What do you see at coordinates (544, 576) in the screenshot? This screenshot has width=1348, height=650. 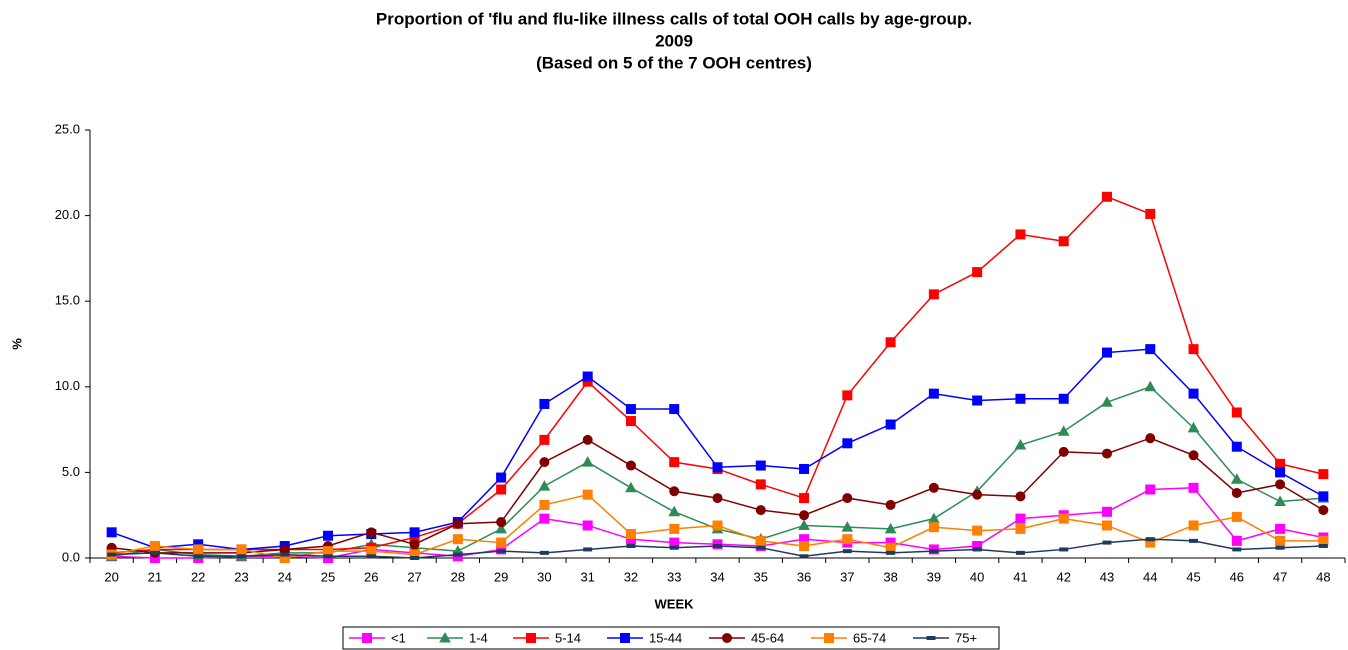 I see `x-tick-label: 30` at bounding box center [544, 576].